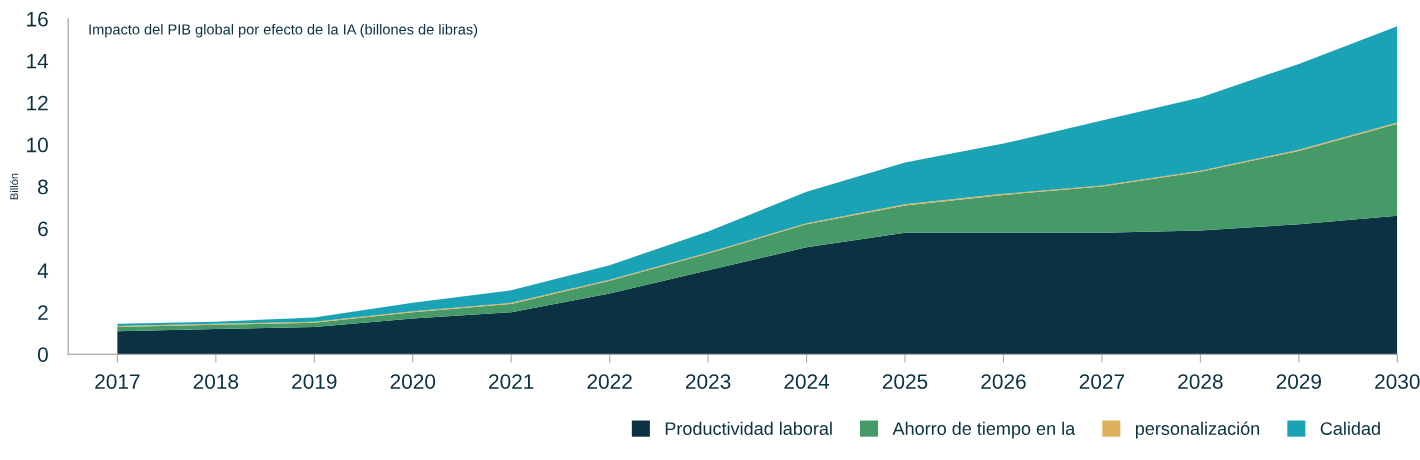 The height and width of the screenshot is (460, 1420). What do you see at coordinates (37, 19) in the screenshot?
I see `y-tick-label: 16` at bounding box center [37, 19].